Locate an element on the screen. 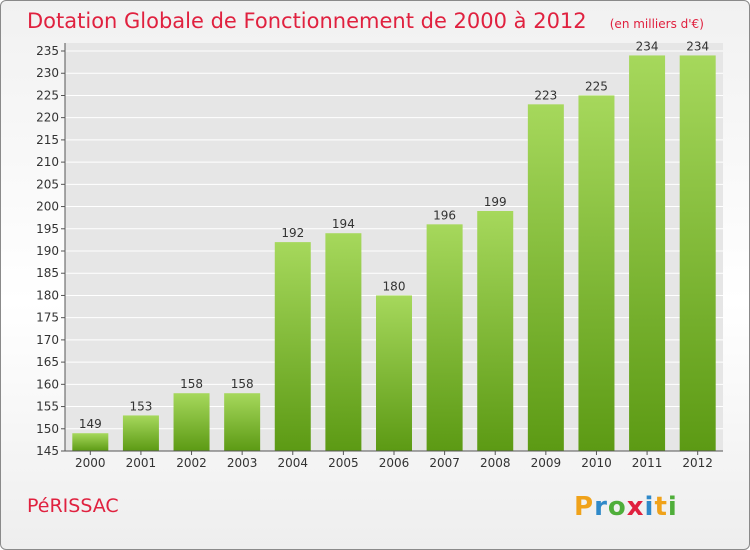 This screenshot has height=550, width=750. x-tick-label: 2000 is located at coordinates (90, 463).